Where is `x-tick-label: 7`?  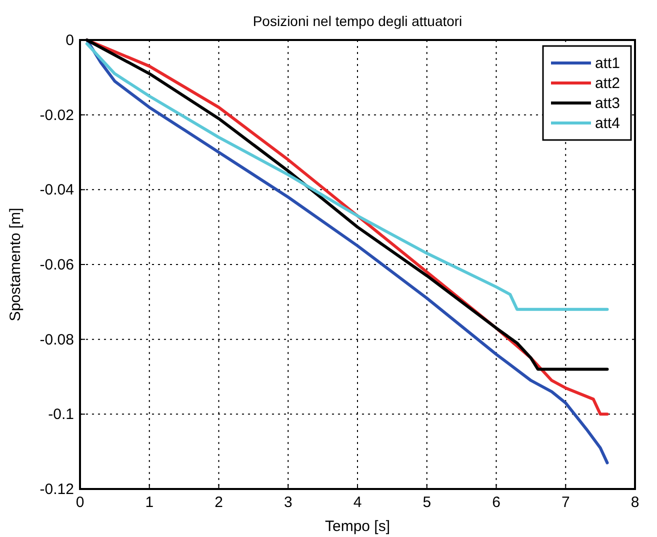 x-tick-label: 7 is located at coordinates (565, 502).